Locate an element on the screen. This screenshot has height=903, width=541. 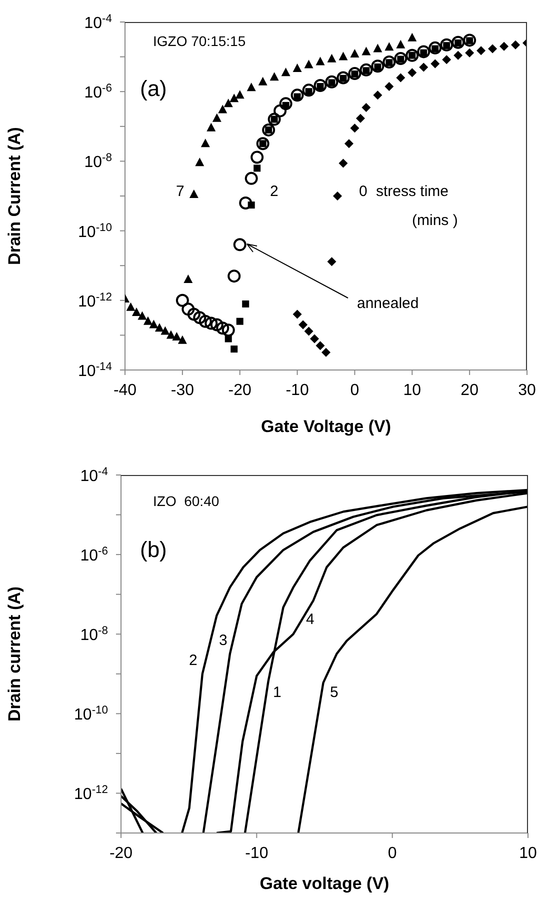
series-label: 4 is located at coordinates (310, 619).